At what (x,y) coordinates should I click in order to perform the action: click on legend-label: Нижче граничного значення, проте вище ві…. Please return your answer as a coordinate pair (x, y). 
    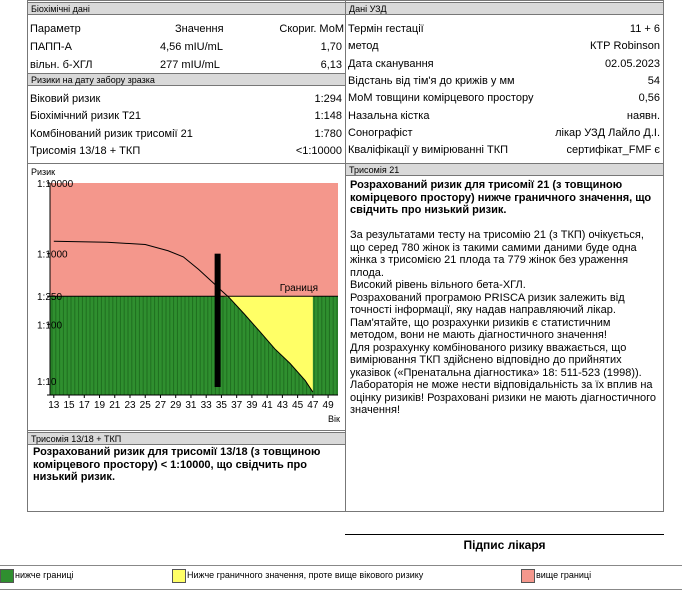
    Looking at the image, I should click on (305, 575).